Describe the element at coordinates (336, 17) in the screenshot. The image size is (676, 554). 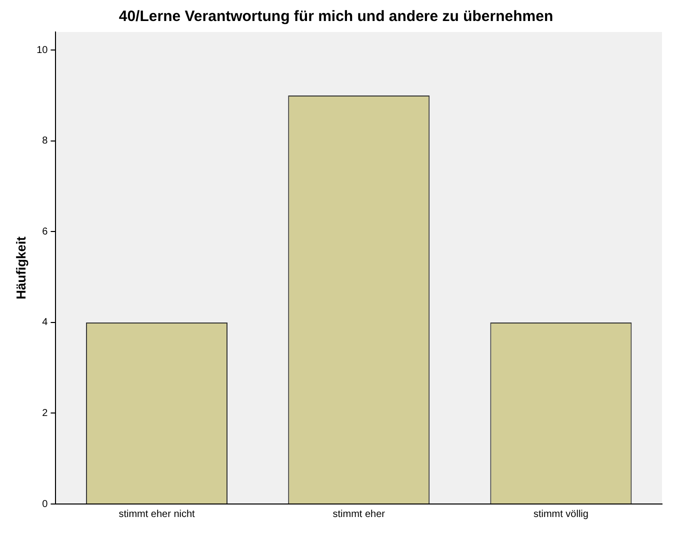
I see `chart-title: 40/Lerne Verantwortung für mich und andere zu übernehmen` at that location.